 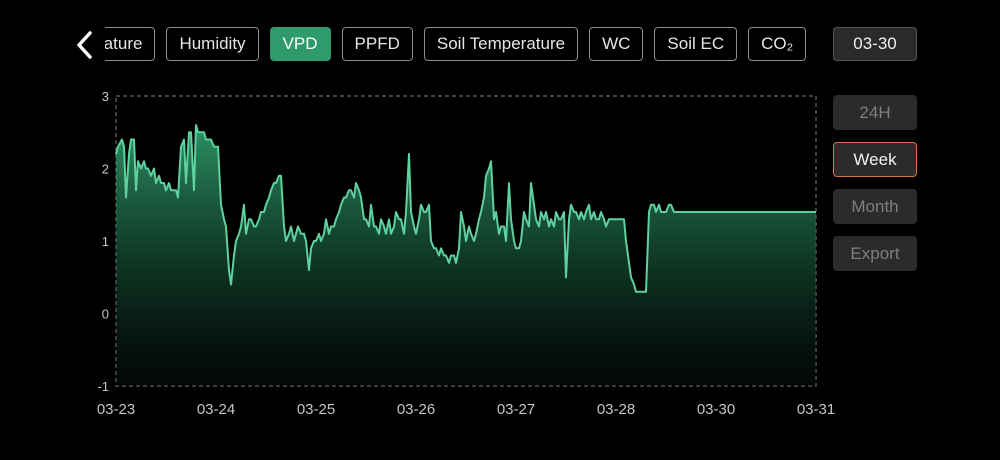 What do you see at coordinates (212, 44) in the screenshot?
I see `tab-humidity: Humidity` at bounding box center [212, 44].